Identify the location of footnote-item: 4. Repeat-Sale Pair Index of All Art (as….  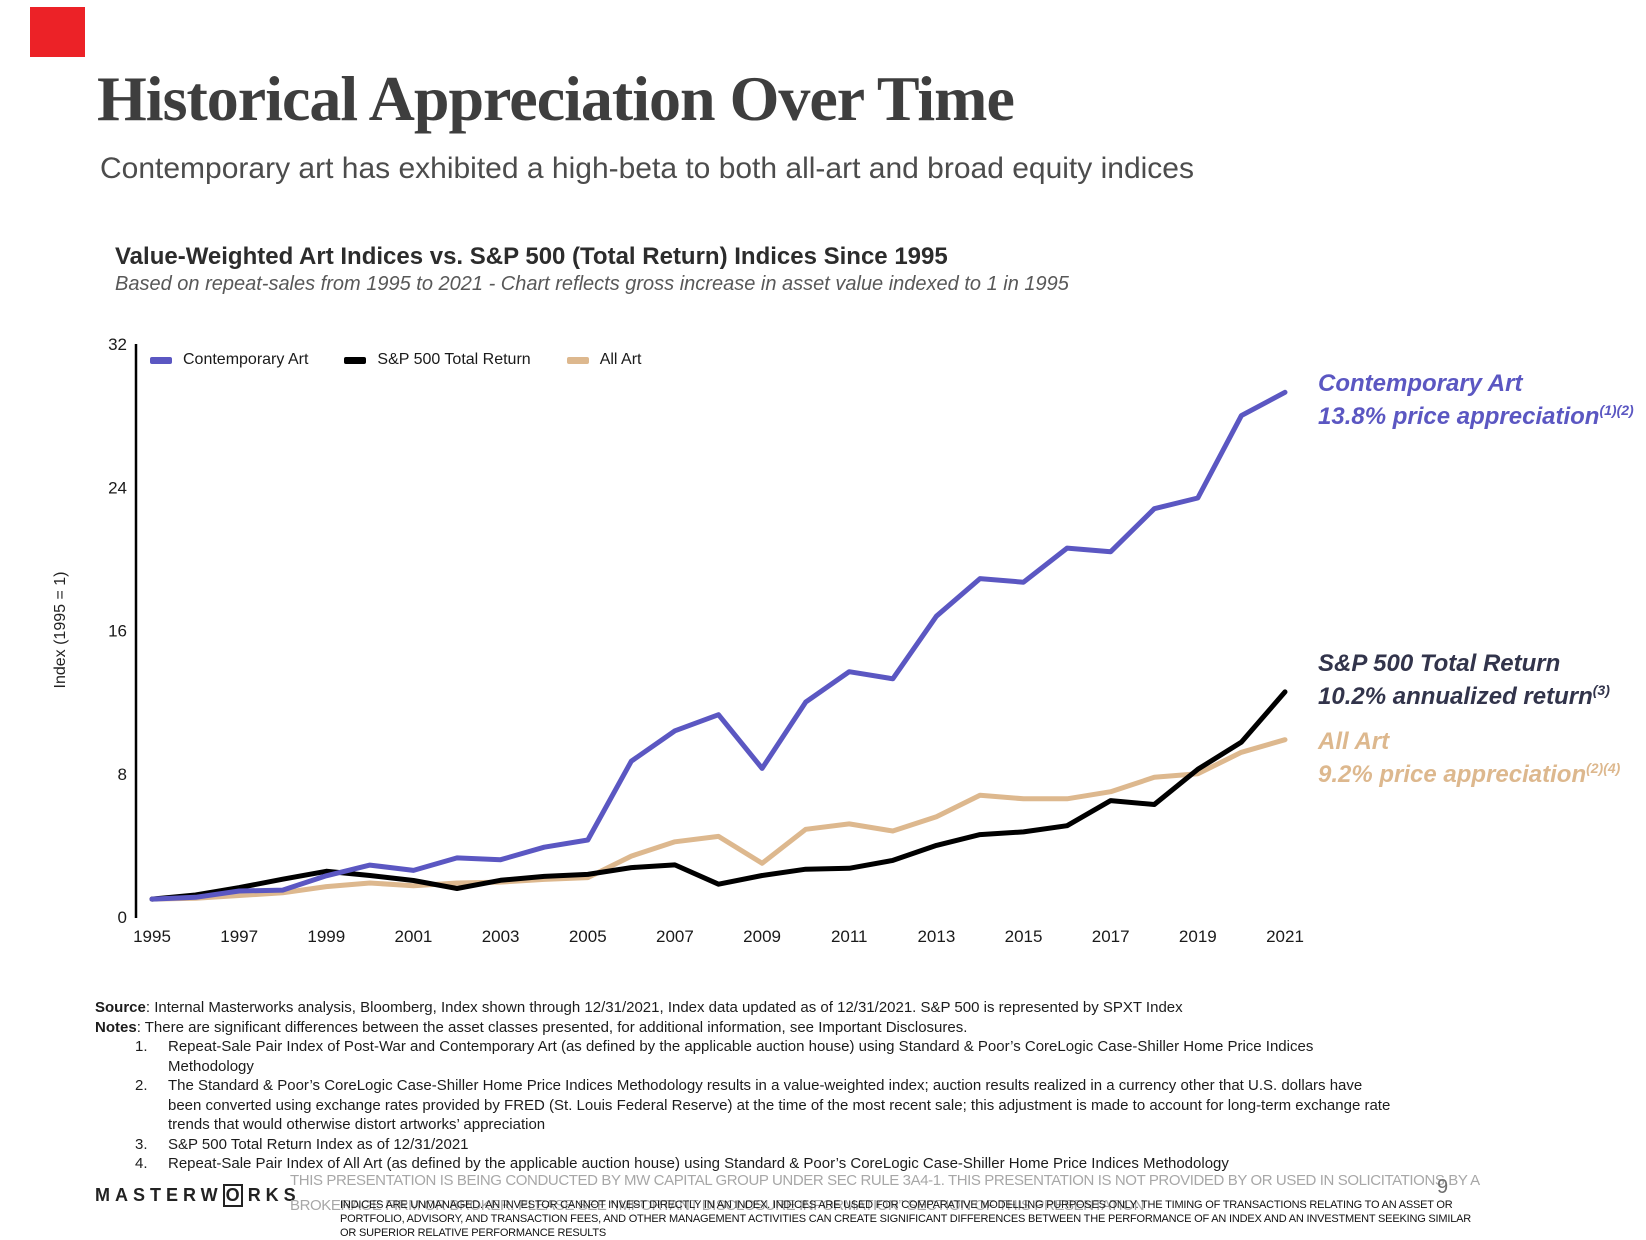
(682, 1163).